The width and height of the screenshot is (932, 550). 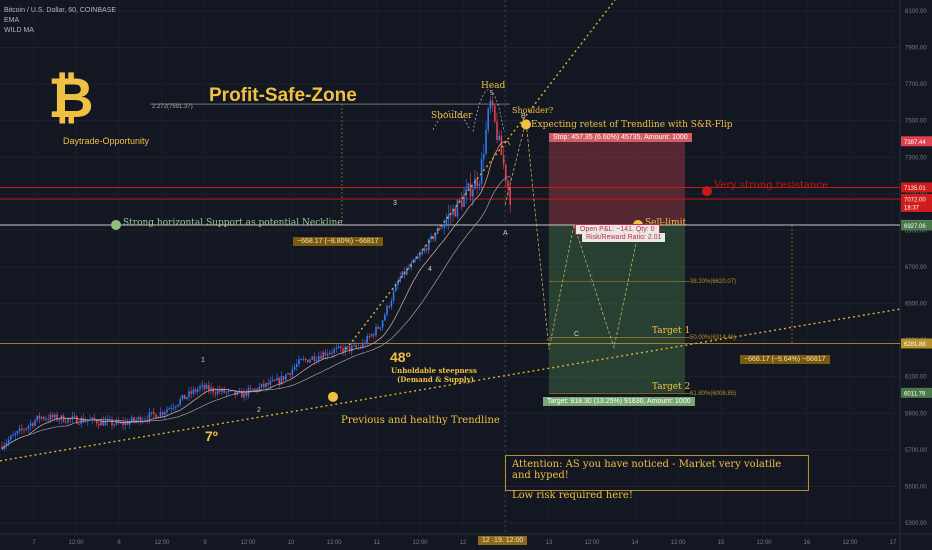 I want to click on indicator-ema: EMA, so click(x=12, y=20).